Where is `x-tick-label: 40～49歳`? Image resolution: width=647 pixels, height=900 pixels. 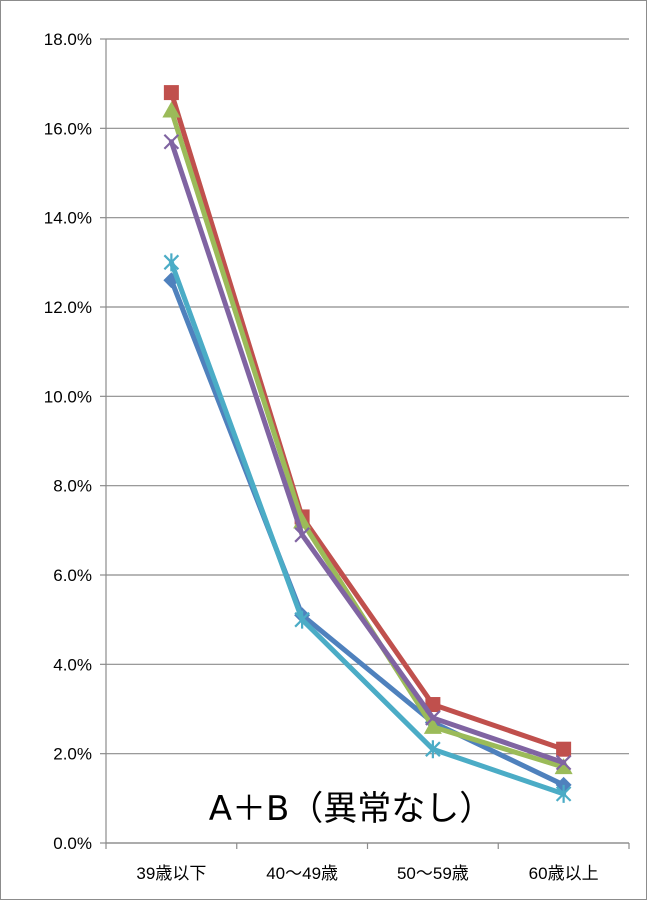 x-tick-label: 40～49歳 is located at coordinates (302, 873).